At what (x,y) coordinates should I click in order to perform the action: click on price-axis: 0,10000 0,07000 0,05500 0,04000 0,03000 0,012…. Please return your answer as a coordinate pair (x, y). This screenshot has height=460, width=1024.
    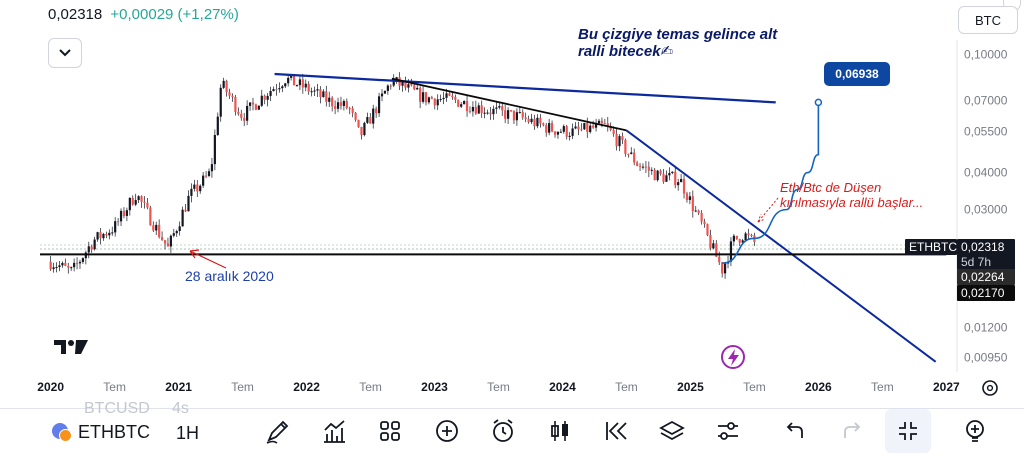
    Looking at the image, I should click on (960, 206).